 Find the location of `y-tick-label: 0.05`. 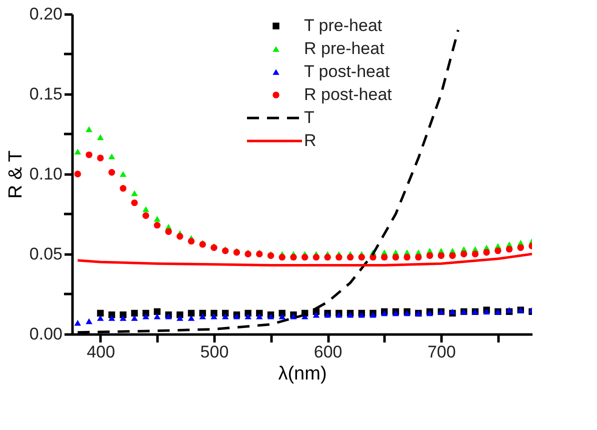

y-tick-label: 0.05 is located at coordinates (45, 254).